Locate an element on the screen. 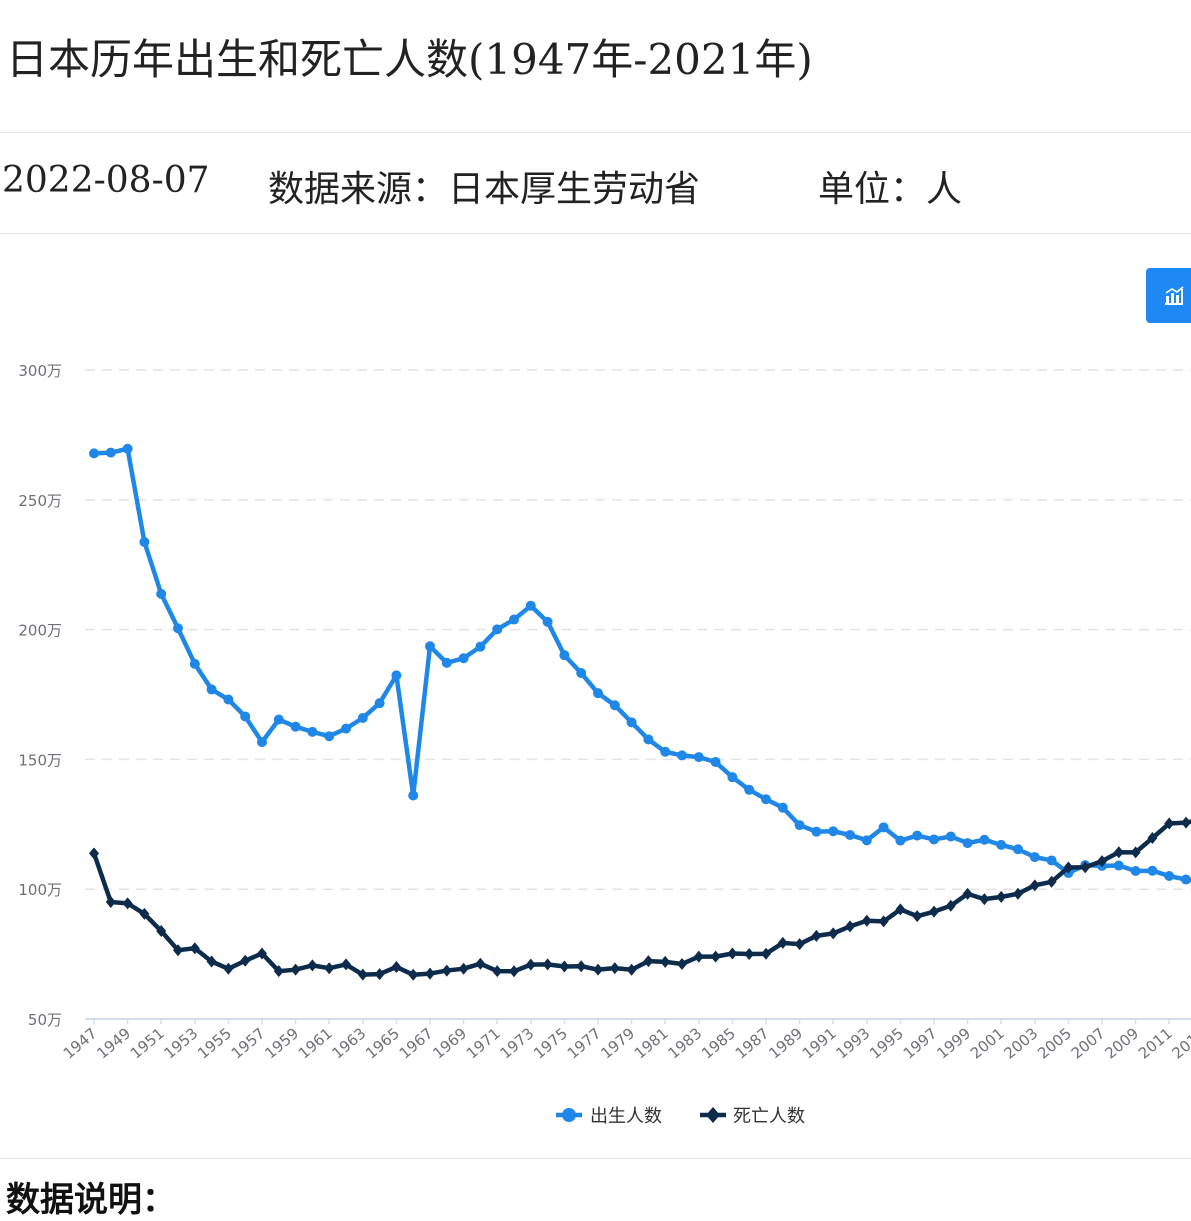  y-tick-label: 200万 is located at coordinates (40, 631).